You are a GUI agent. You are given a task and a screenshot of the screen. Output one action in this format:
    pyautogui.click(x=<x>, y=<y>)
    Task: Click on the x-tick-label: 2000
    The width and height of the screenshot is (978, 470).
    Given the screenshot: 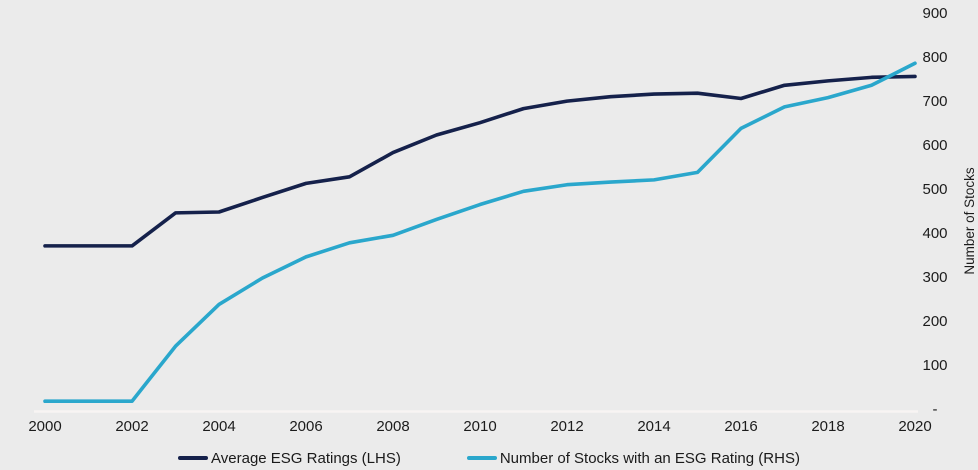 What is the action you would take?
    pyautogui.click(x=45, y=426)
    